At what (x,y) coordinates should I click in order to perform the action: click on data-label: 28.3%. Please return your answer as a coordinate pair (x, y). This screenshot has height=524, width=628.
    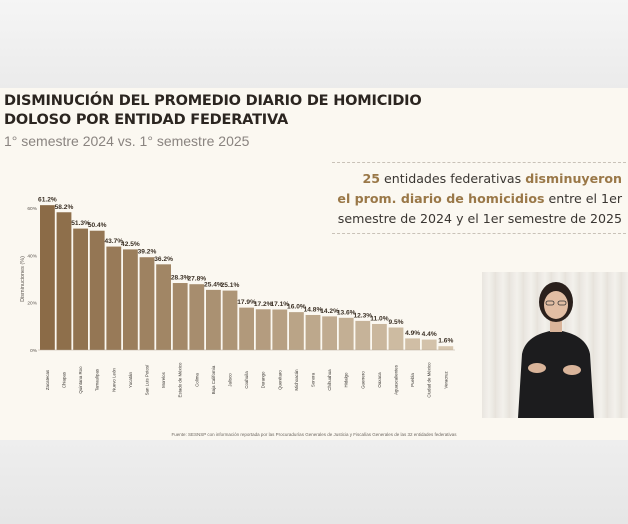
    Looking at the image, I should click on (180, 278).